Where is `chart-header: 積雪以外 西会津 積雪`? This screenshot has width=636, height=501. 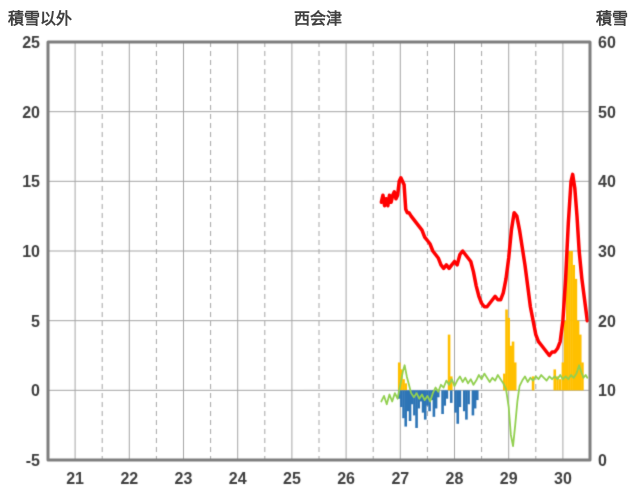
chart-header: 積雪以外 西会津 積雪 is located at coordinates (318, 16).